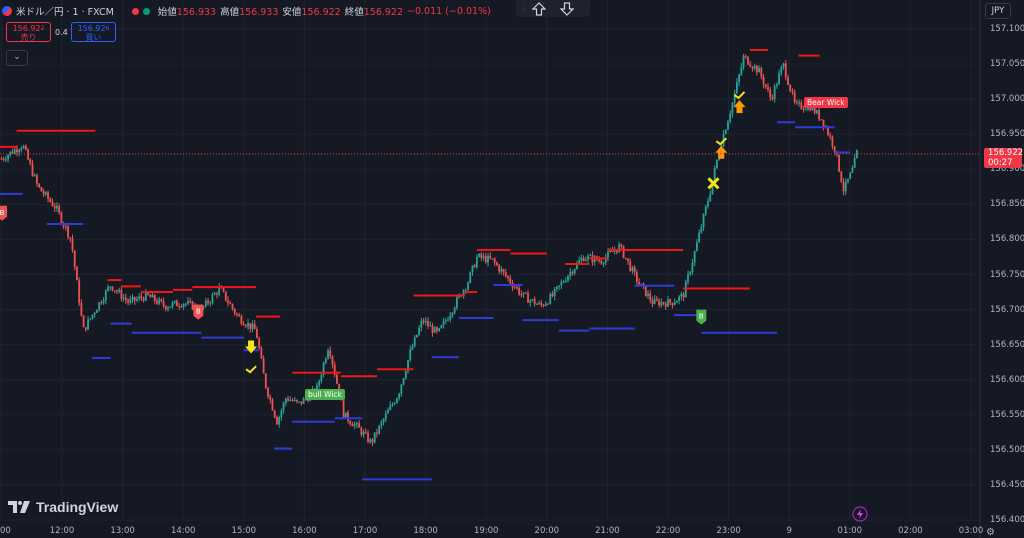 This screenshot has height=538, width=1024. I want to click on signal-badge-icon, so click(198, 312).